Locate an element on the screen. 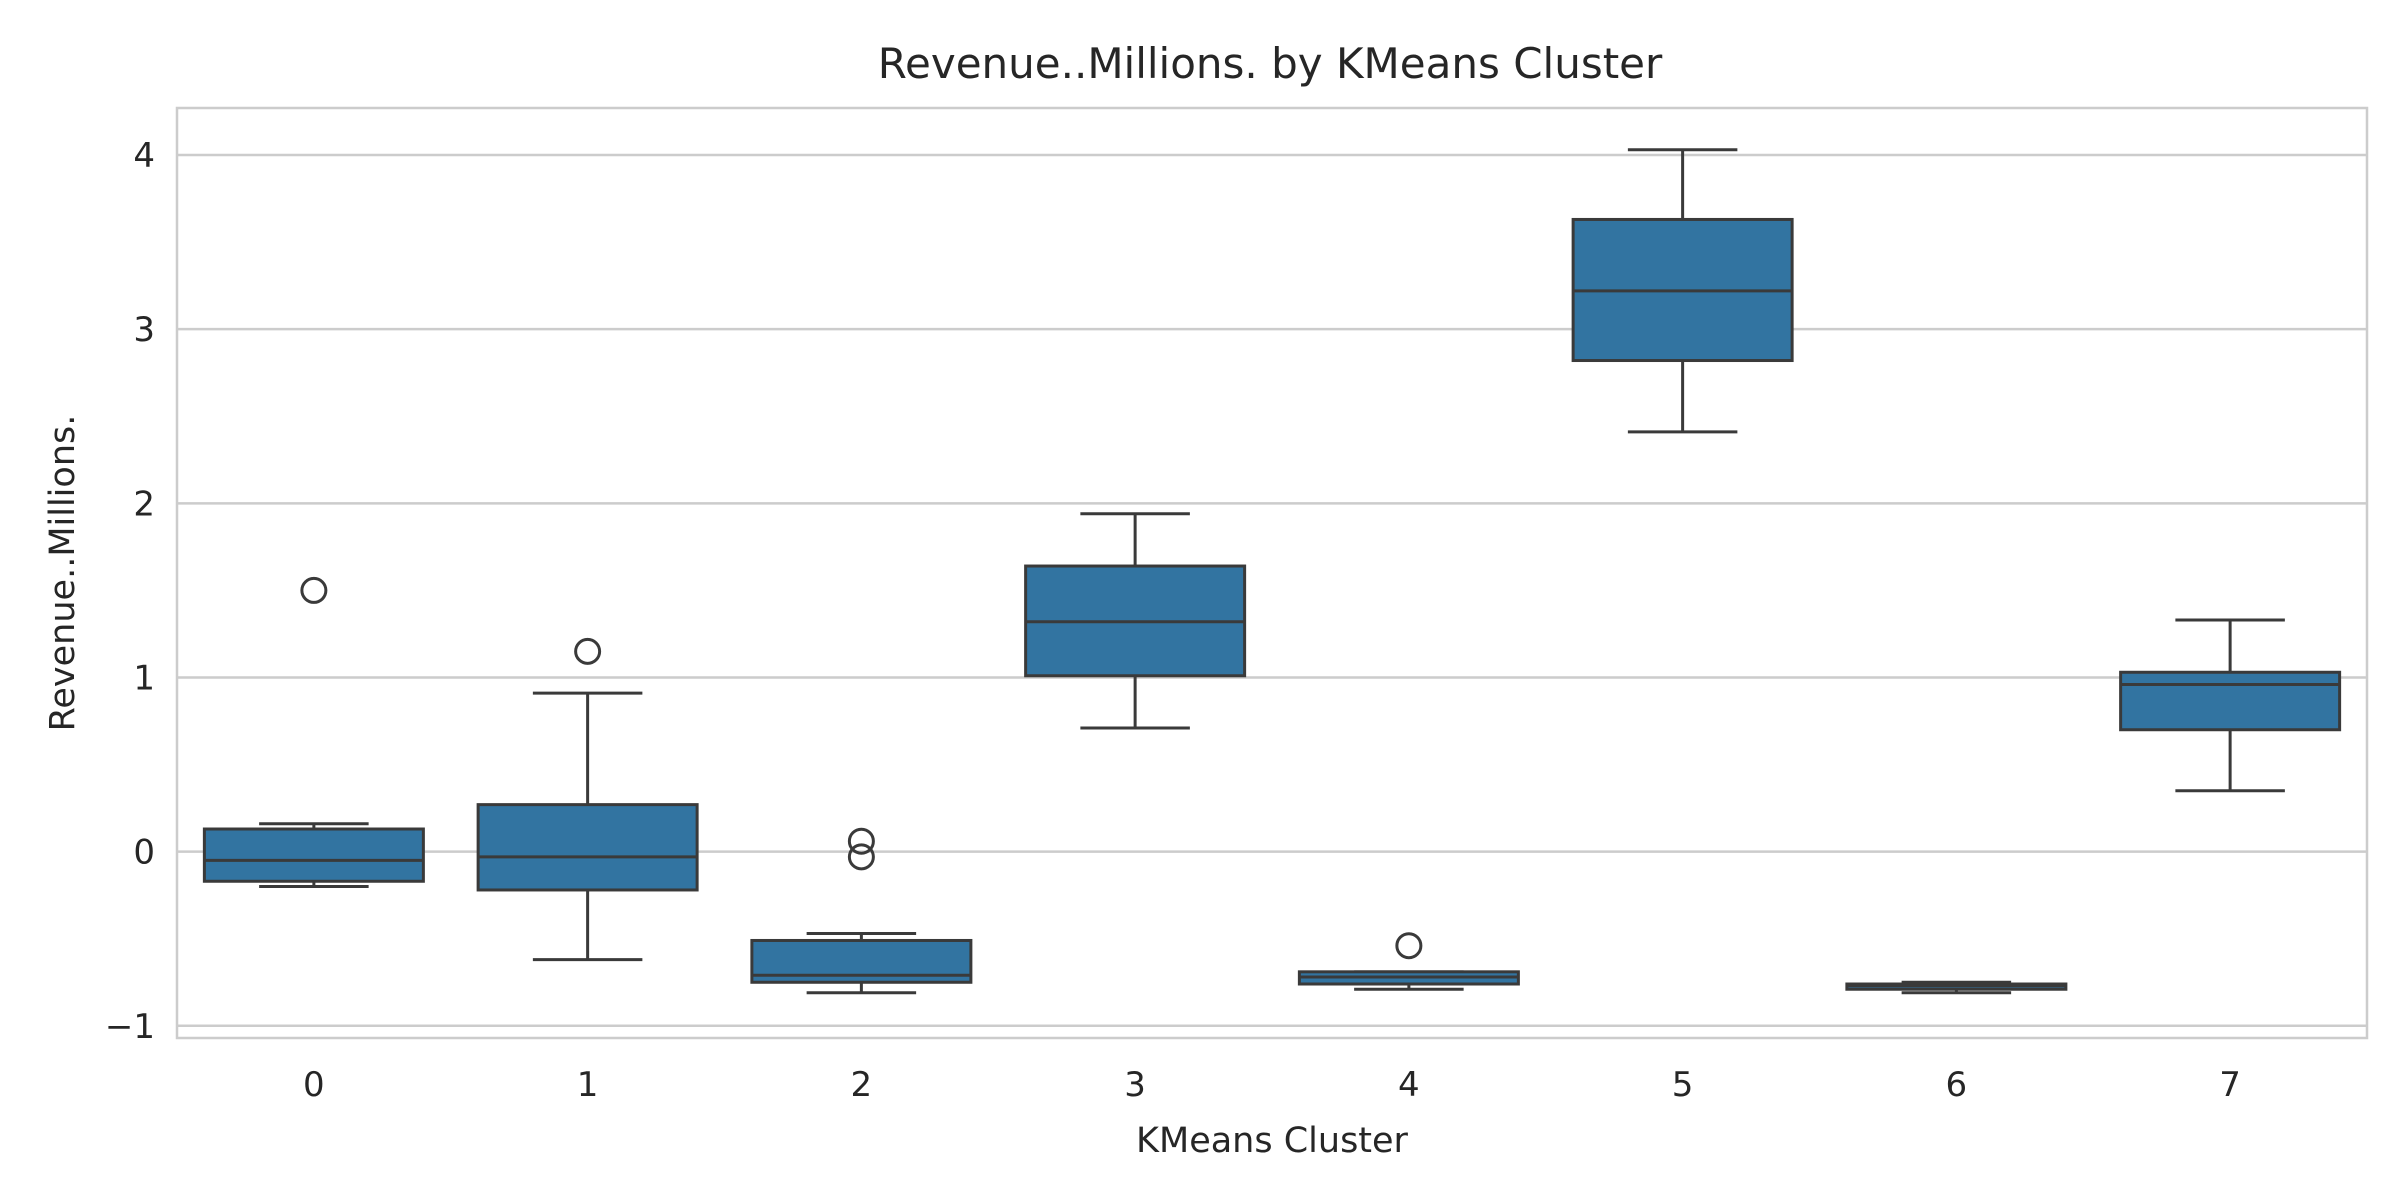  x-tick-label: 1 is located at coordinates (588, 1085).